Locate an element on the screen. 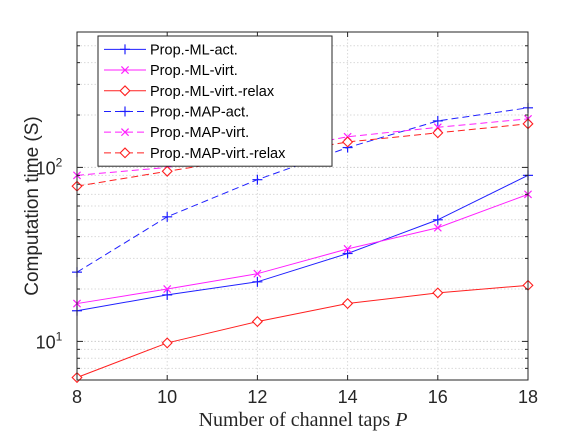  legend-label: Prop.-MAP-act. is located at coordinates (199, 112).